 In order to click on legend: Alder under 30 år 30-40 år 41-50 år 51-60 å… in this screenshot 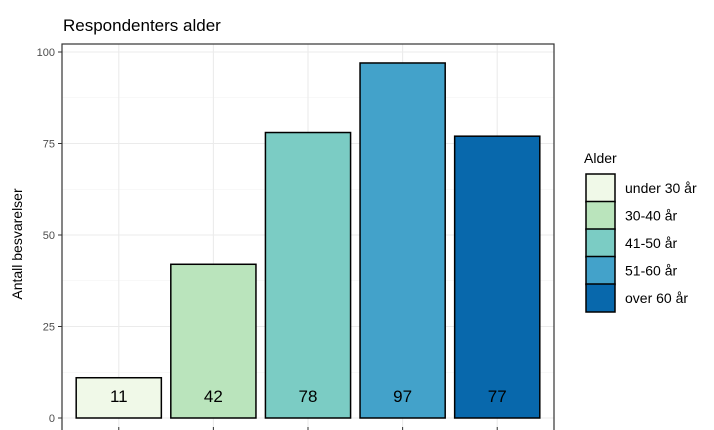, I will do `click(640, 231)`.